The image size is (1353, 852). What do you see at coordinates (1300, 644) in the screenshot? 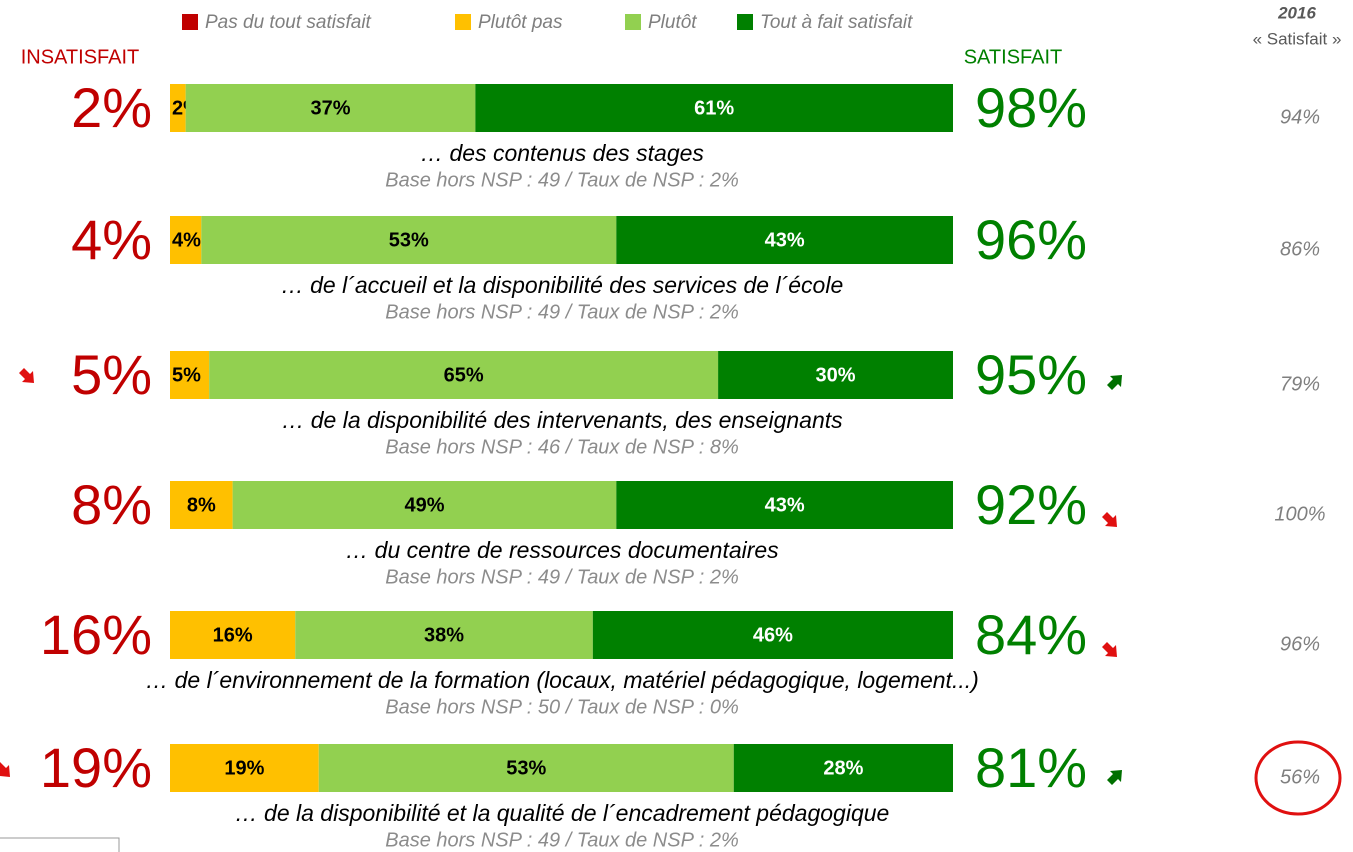
I see `compare-value: 96%` at bounding box center [1300, 644].